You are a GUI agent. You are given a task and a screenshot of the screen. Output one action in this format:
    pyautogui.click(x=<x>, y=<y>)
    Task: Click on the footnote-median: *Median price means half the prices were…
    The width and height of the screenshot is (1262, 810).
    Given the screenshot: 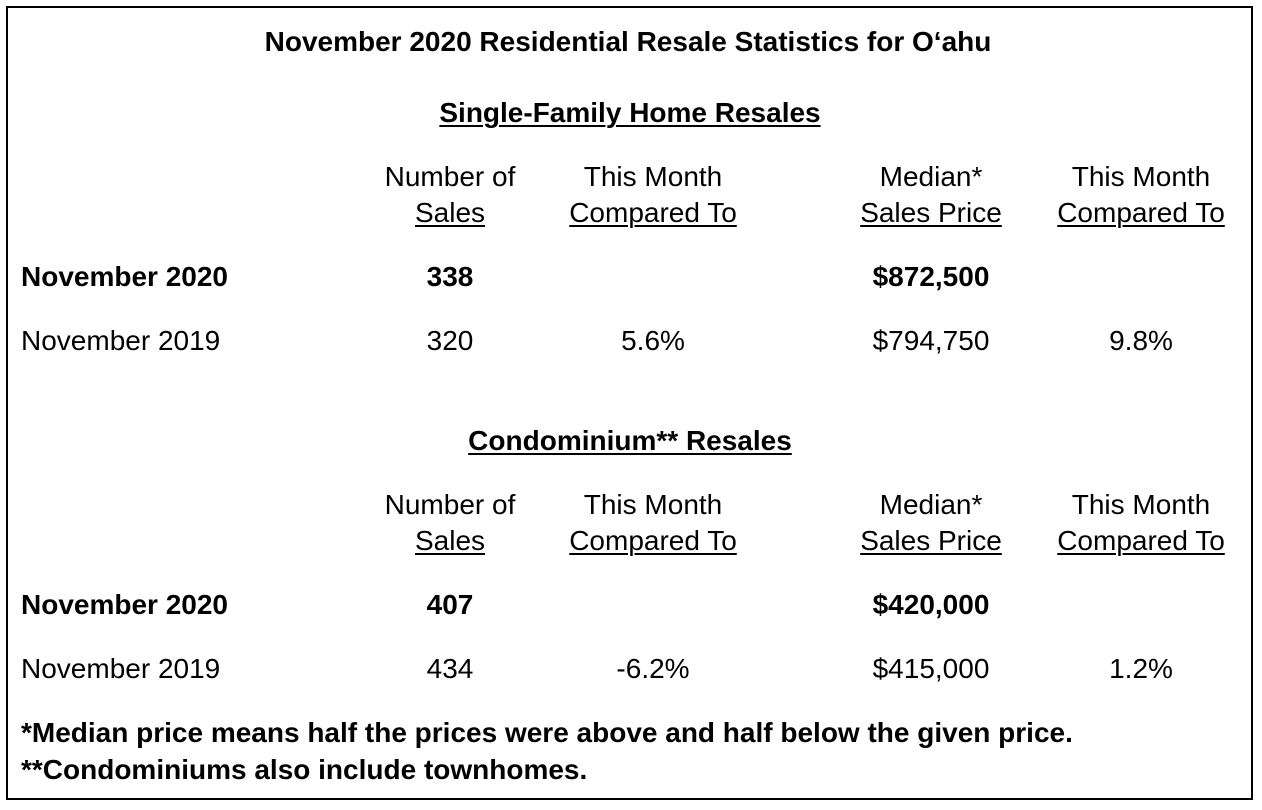 What is the action you would take?
    pyautogui.click(x=547, y=732)
    